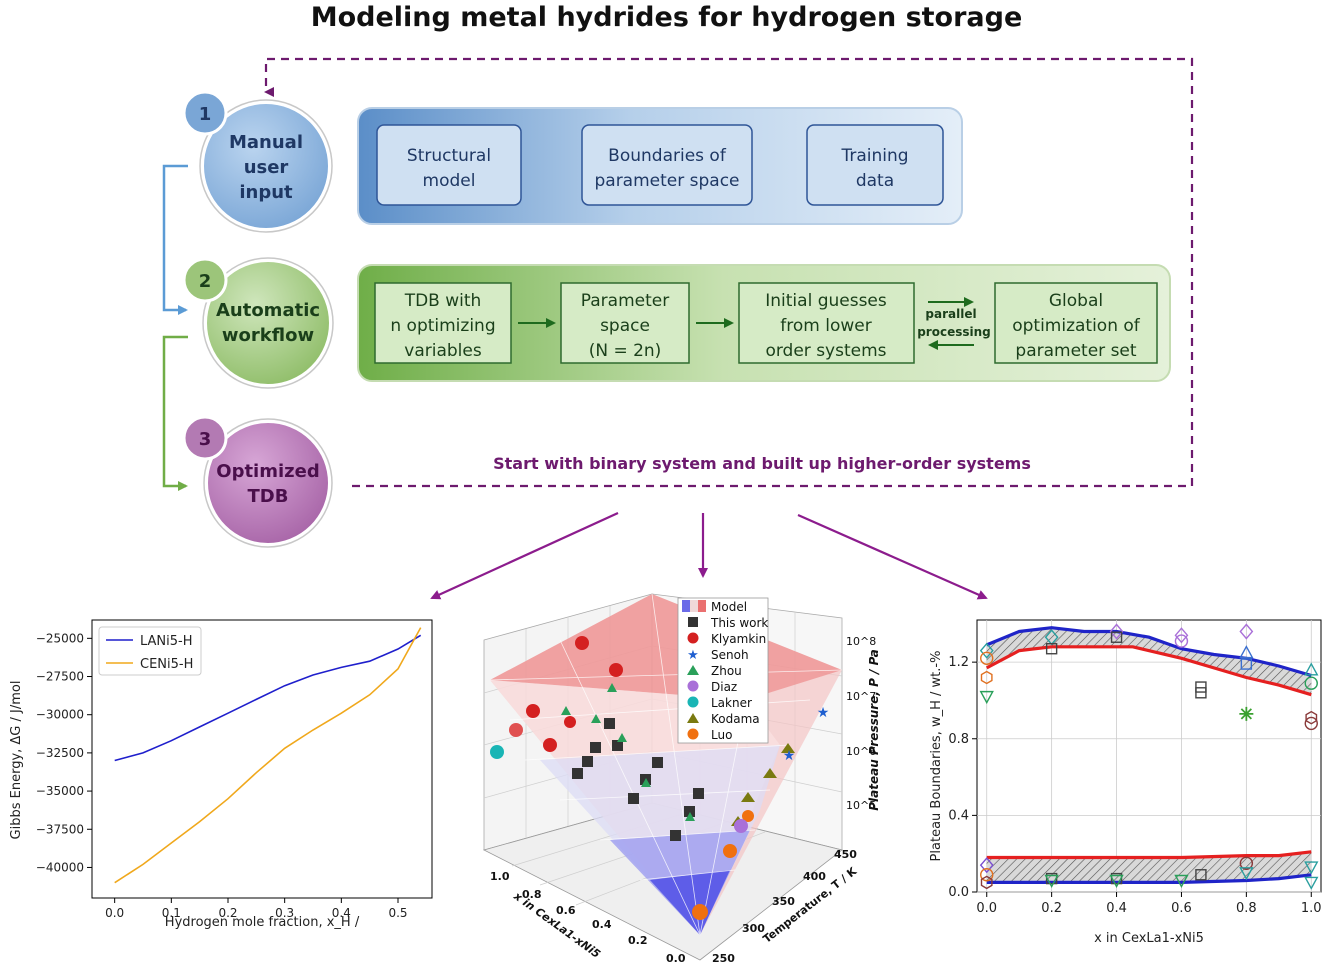 Image resolution: width=1333 pixels, height=970 pixels. Describe the element at coordinates (753, 928) in the screenshot. I see `chart2-tt-2: 300` at that location.